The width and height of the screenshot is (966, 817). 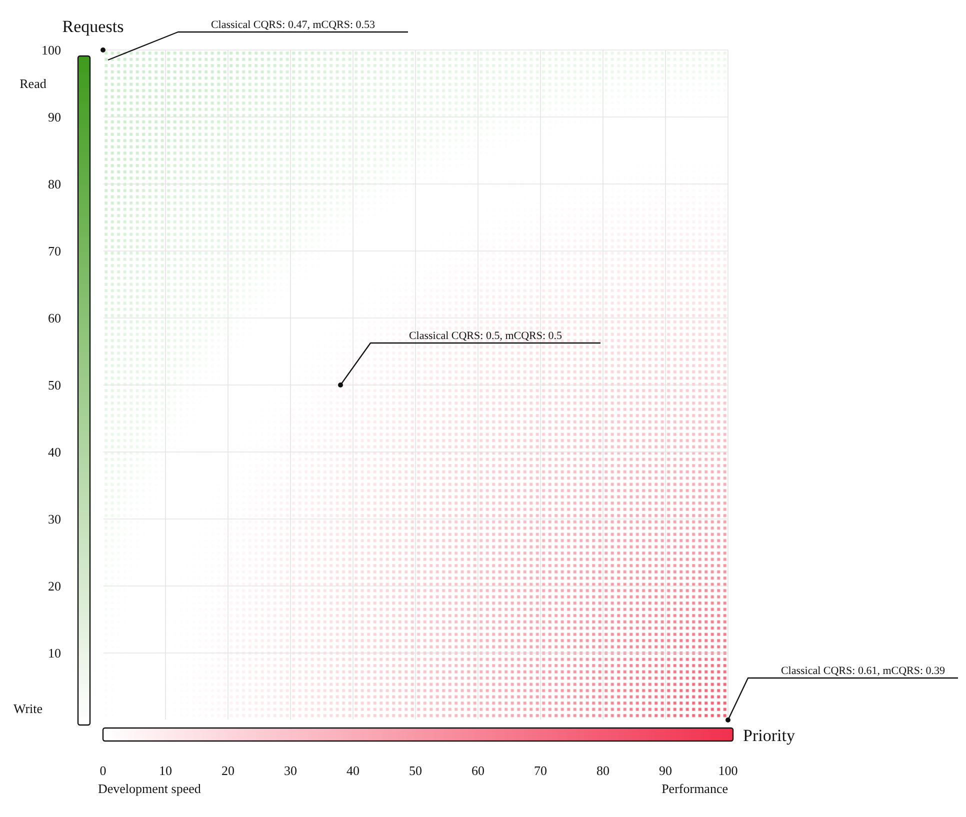 I want to click on x-tick-label: 80, so click(x=603, y=770).